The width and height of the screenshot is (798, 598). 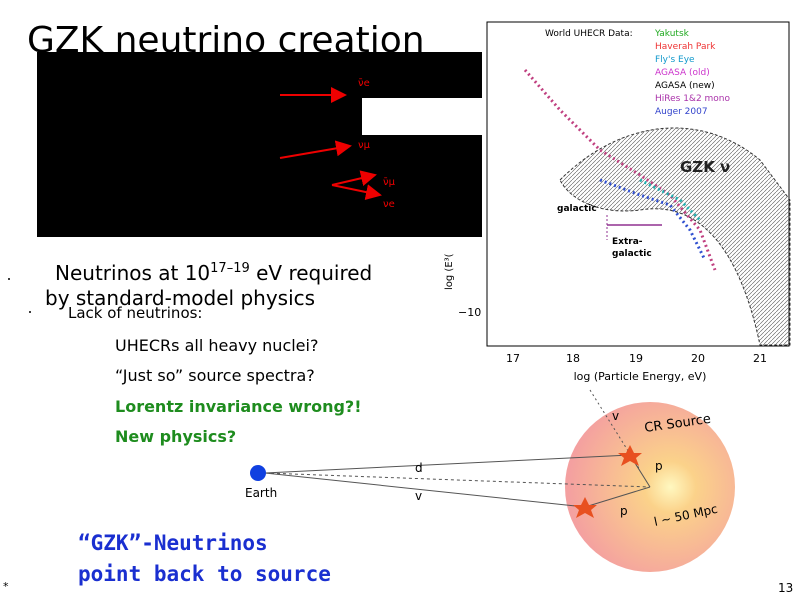 I want to click on y-axis-label: log (E³(, so click(x=449, y=271).